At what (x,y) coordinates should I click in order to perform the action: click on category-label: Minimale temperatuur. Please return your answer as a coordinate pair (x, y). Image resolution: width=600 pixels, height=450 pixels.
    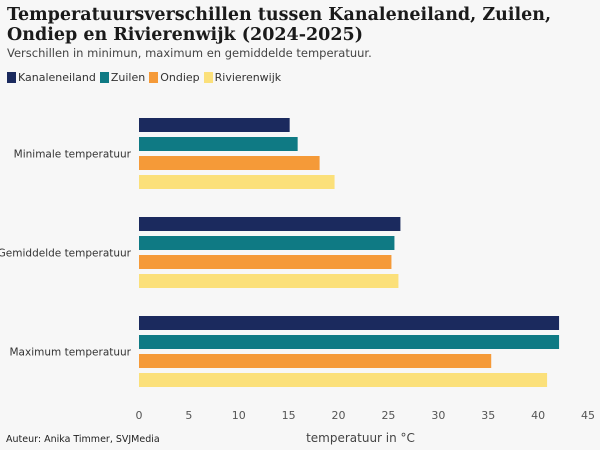
    Looking at the image, I should click on (73, 155).